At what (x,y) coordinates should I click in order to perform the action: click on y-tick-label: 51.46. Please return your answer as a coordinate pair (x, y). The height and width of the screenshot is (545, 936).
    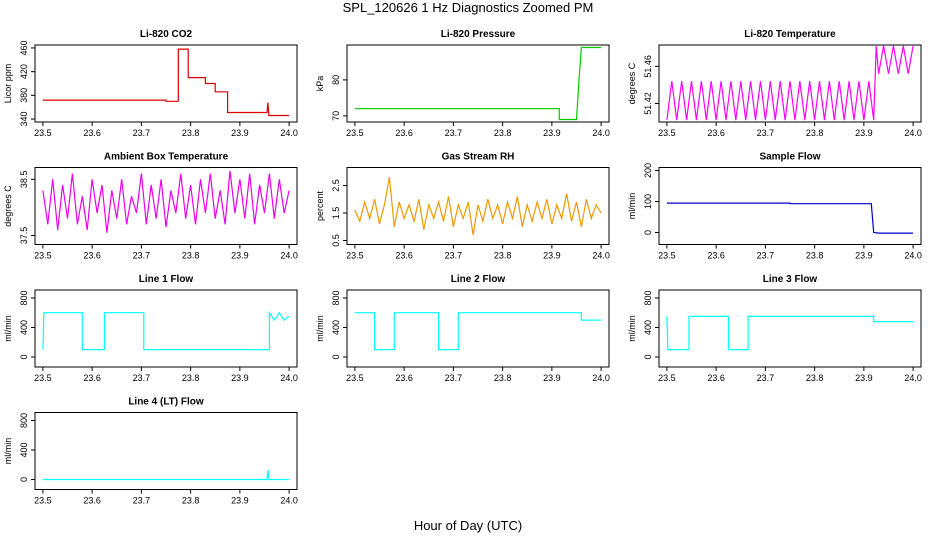
    Looking at the image, I should click on (648, 66).